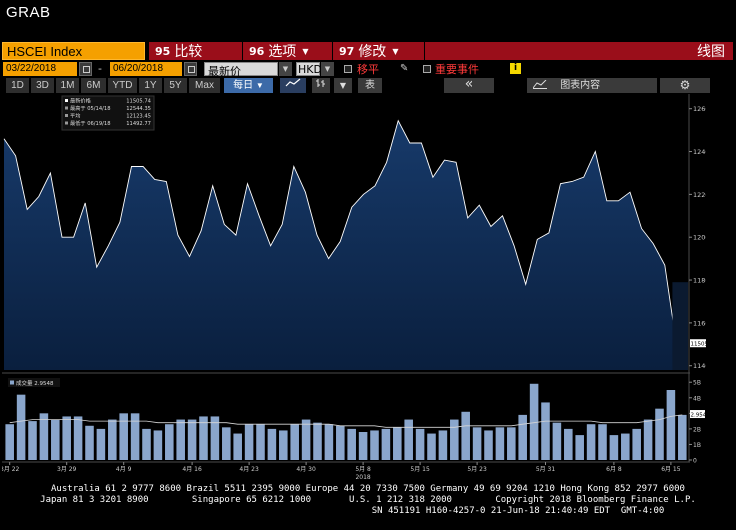 The width and height of the screenshot is (736, 530). I want to click on chart-content-label: 图表内容, so click(580, 85).